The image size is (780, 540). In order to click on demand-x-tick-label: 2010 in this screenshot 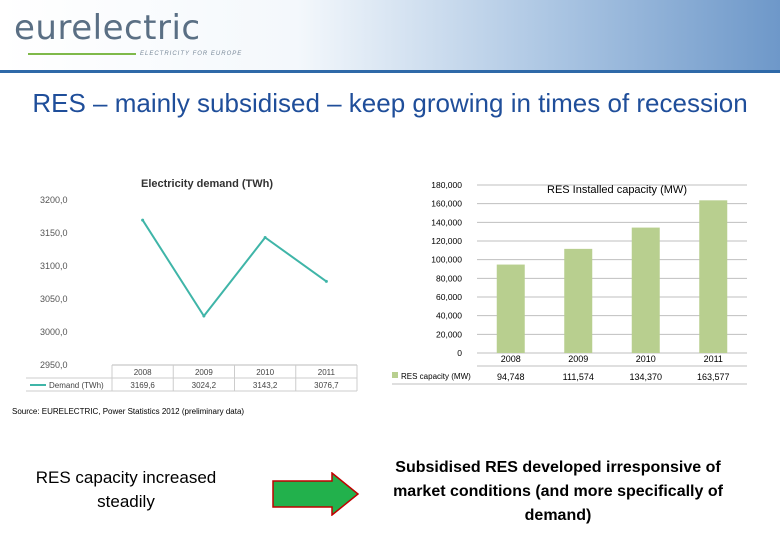, I will do `click(265, 372)`.